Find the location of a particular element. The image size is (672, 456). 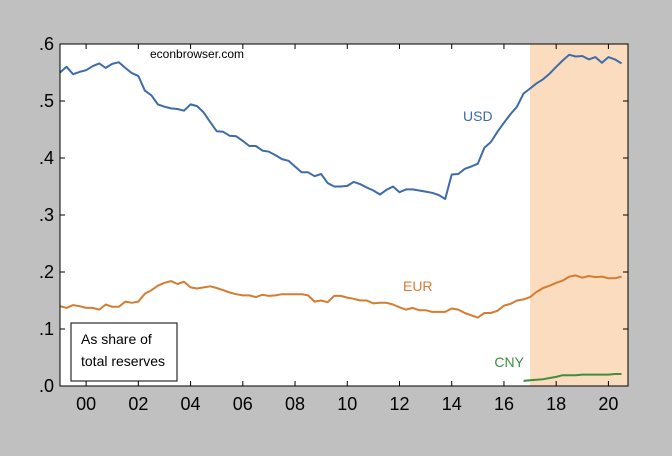

series-label-layer: USD EUR CNY is located at coordinates (464, 239).